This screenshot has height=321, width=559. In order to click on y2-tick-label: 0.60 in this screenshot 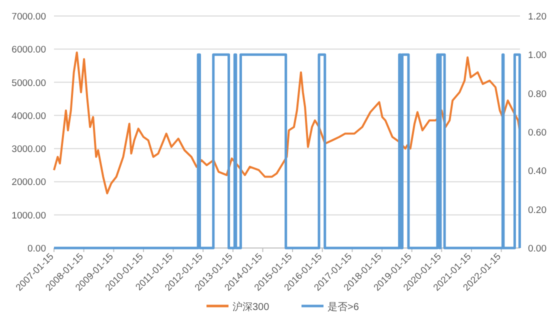, I will do `click(537, 133)`.